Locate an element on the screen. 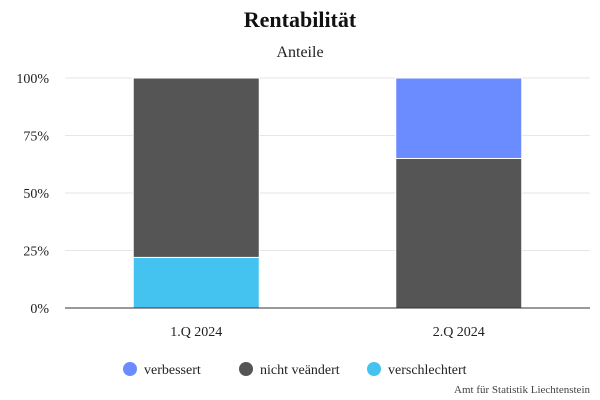  y-tick-label: 75% is located at coordinates (36, 137).